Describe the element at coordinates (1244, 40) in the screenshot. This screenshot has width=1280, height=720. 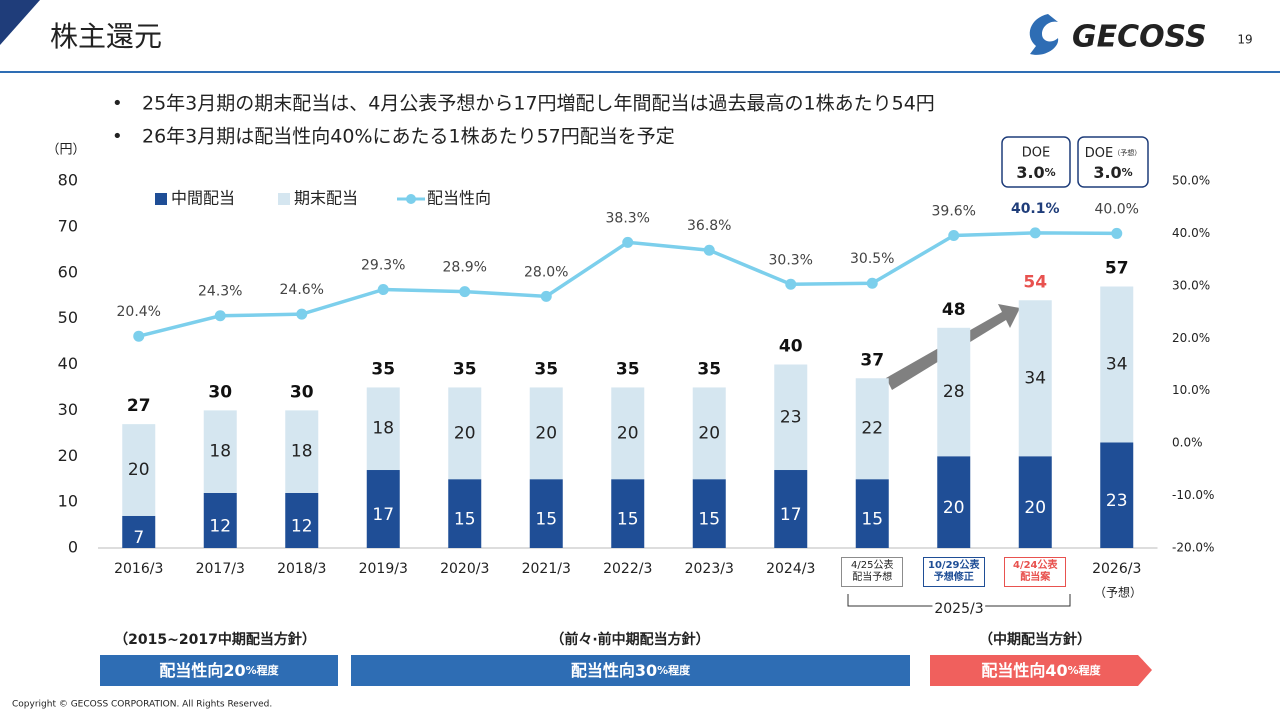
I see `page-number: 19` at that location.